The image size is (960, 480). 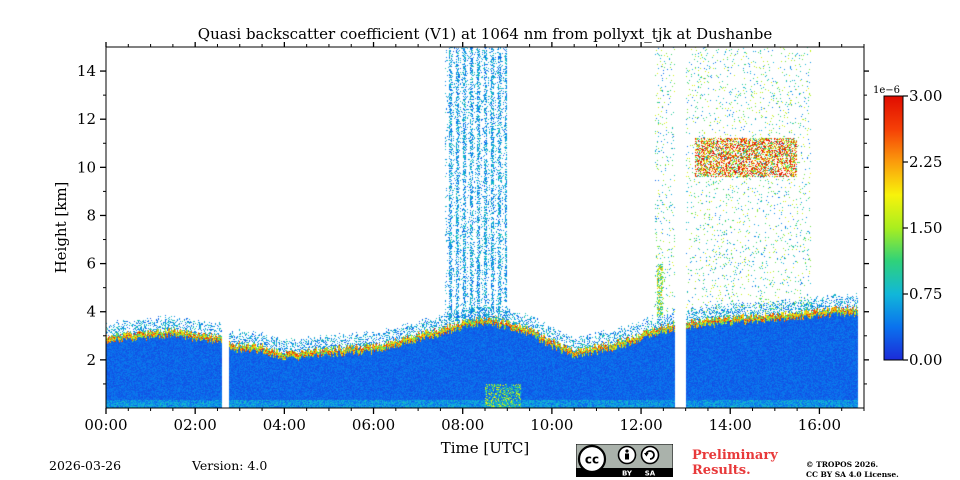 I want to click on x-tick-label: 00:00, so click(x=105, y=425).